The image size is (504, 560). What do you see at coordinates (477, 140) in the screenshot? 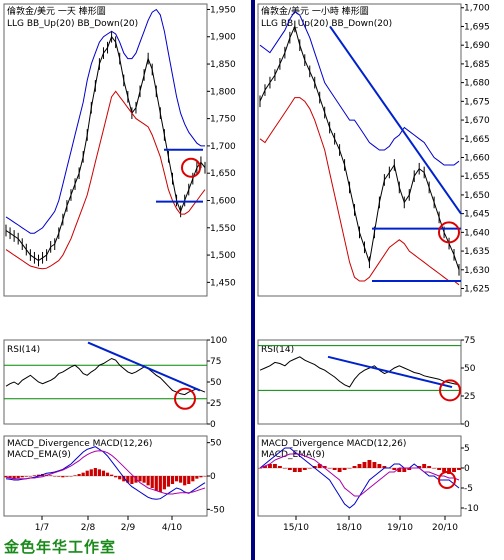
I see `right-price-tick-label: 1,665` at bounding box center [477, 140].